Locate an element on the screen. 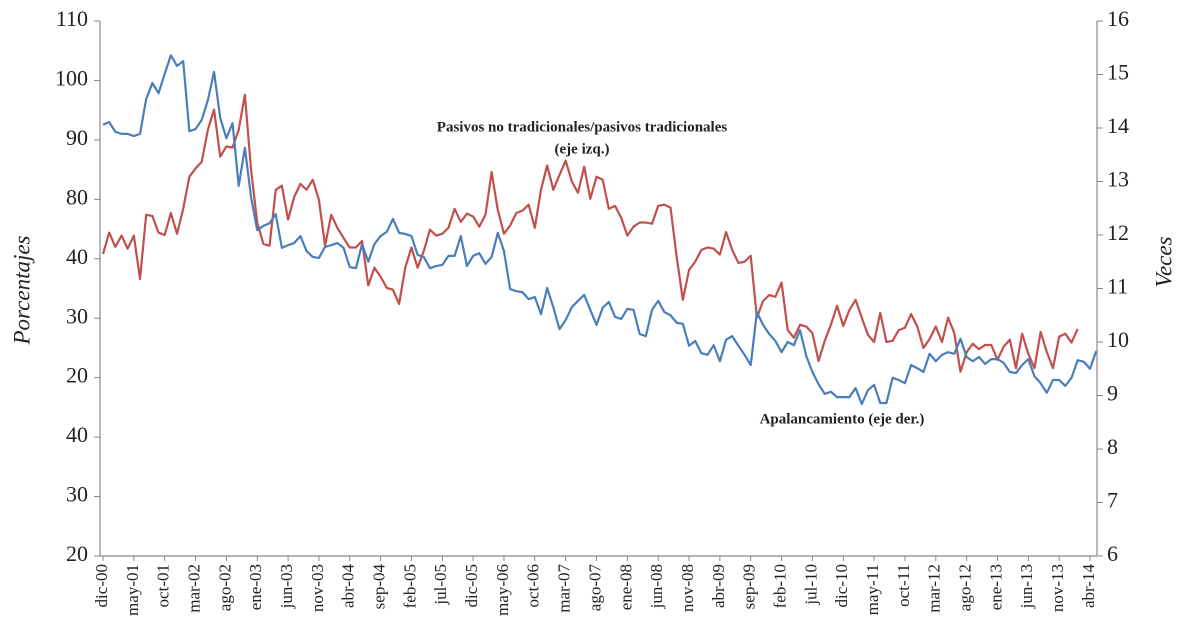 The image size is (1181, 641). y-tick-label: 110 is located at coordinates (72, 18).